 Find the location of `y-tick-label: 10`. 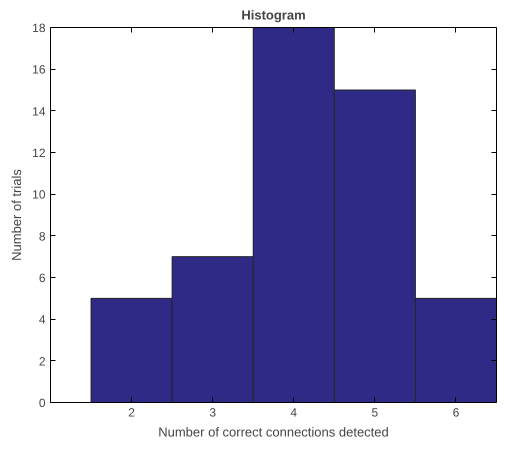

y-tick-label: 10 is located at coordinates (39, 195).